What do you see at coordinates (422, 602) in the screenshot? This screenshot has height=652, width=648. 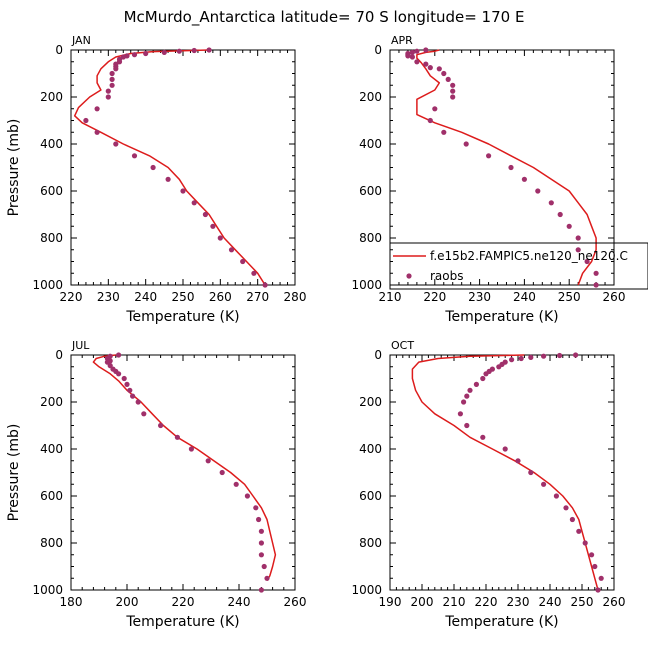 I see `x-tick-label: 200` at bounding box center [422, 602].